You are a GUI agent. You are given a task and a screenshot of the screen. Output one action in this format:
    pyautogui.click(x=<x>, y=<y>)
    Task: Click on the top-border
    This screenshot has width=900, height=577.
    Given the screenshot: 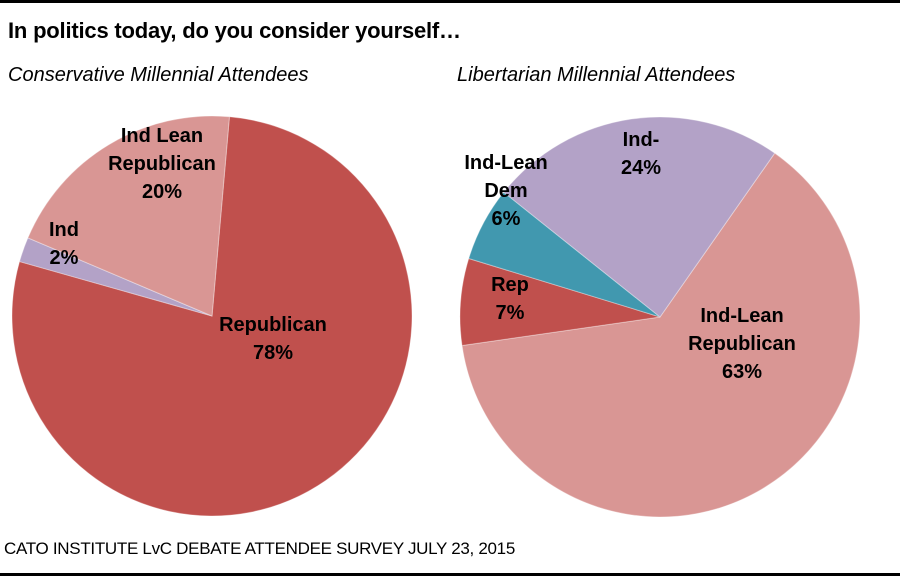 What is the action you would take?
    pyautogui.click(x=450, y=1)
    